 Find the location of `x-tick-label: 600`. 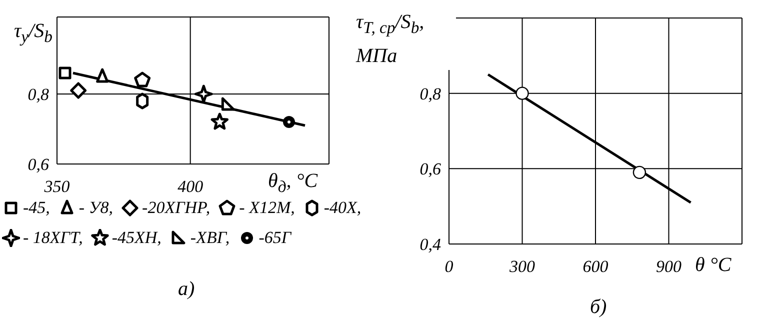

x-tick-label: 600 is located at coordinates (595, 266).